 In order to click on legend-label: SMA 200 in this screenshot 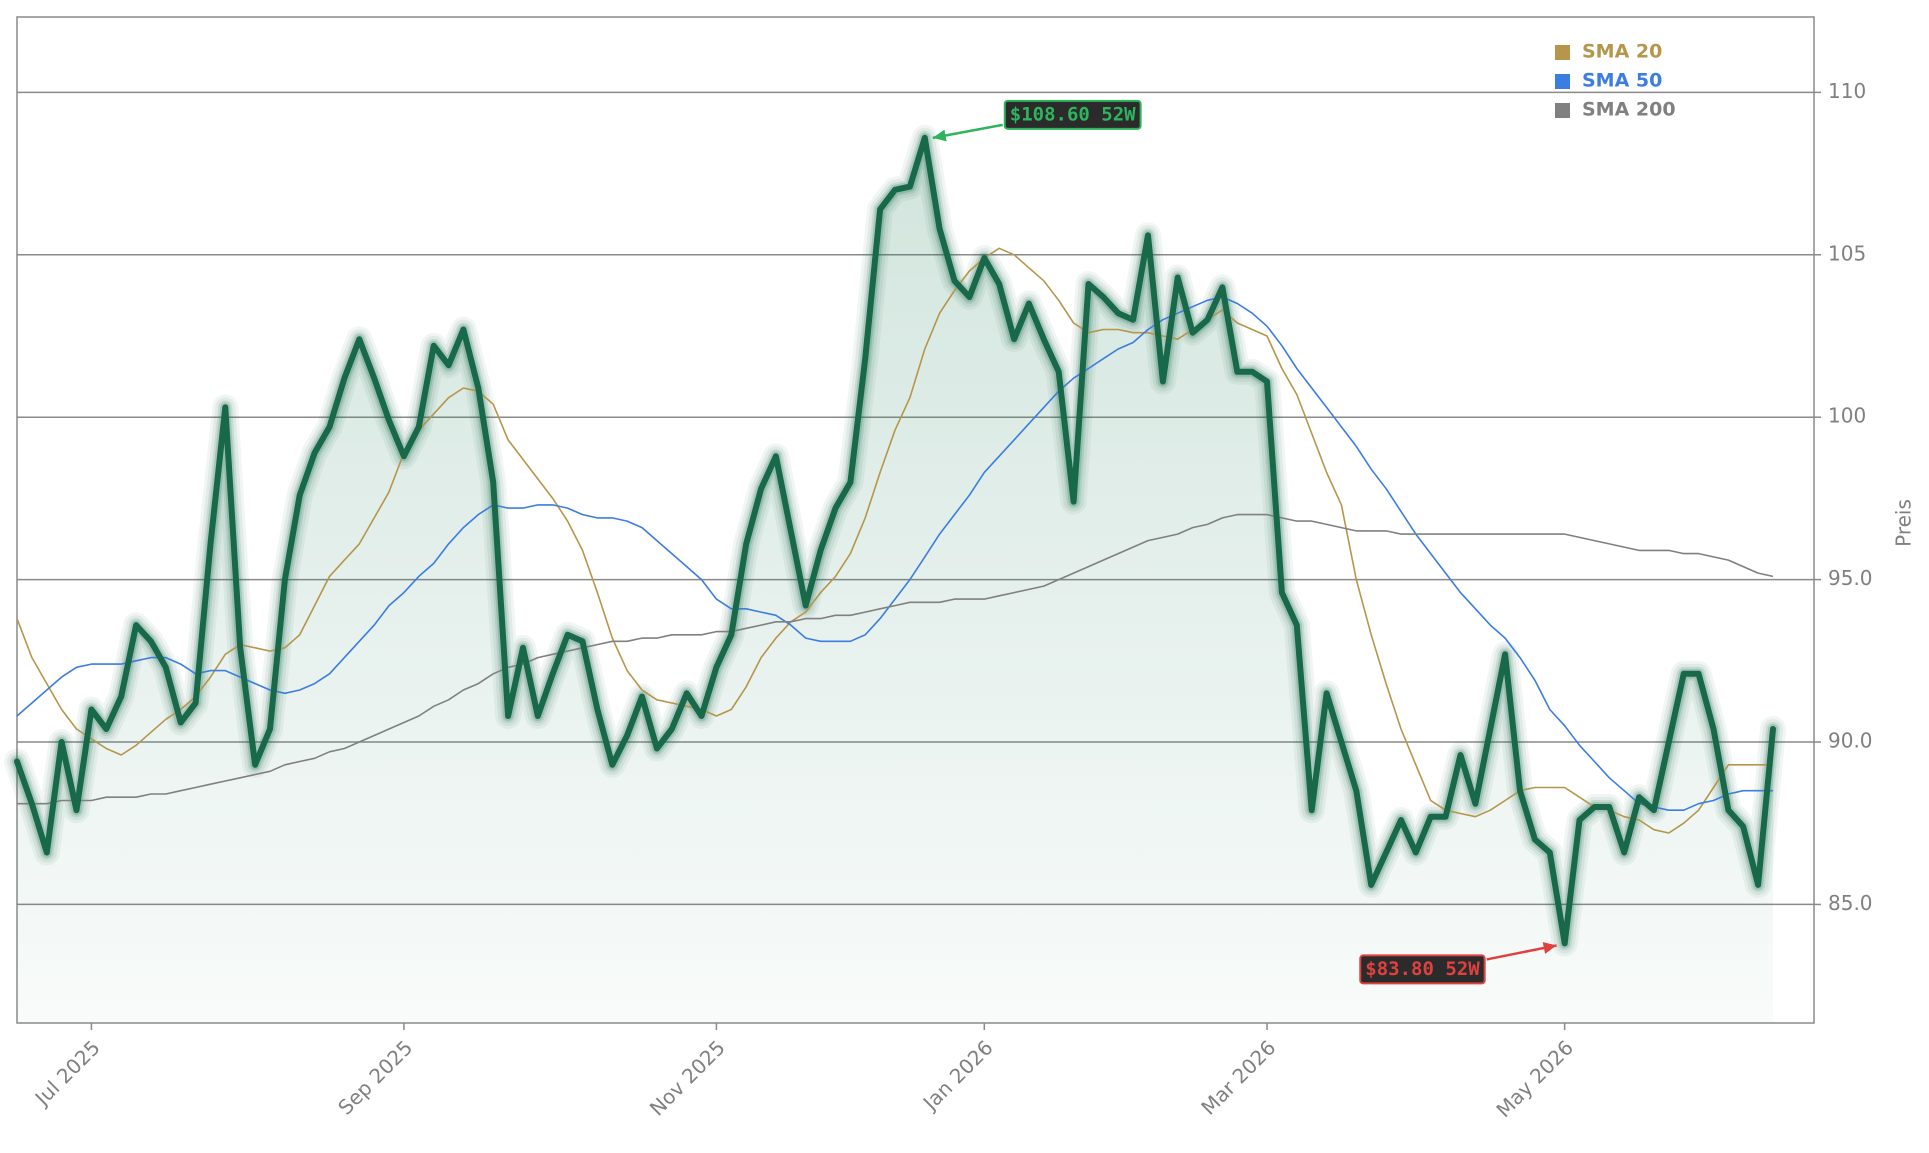, I will do `click(1629, 110)`.